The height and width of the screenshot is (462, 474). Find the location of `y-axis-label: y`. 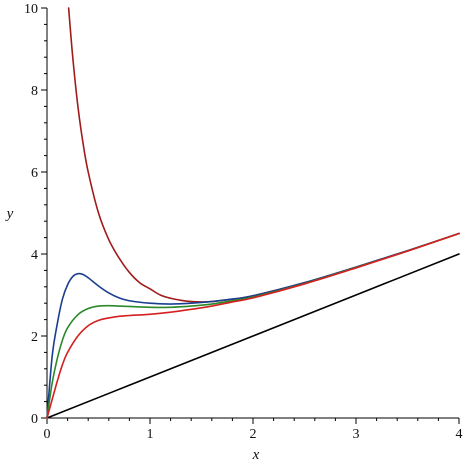

y-axis-label: y is located at coordinates (9, 214).